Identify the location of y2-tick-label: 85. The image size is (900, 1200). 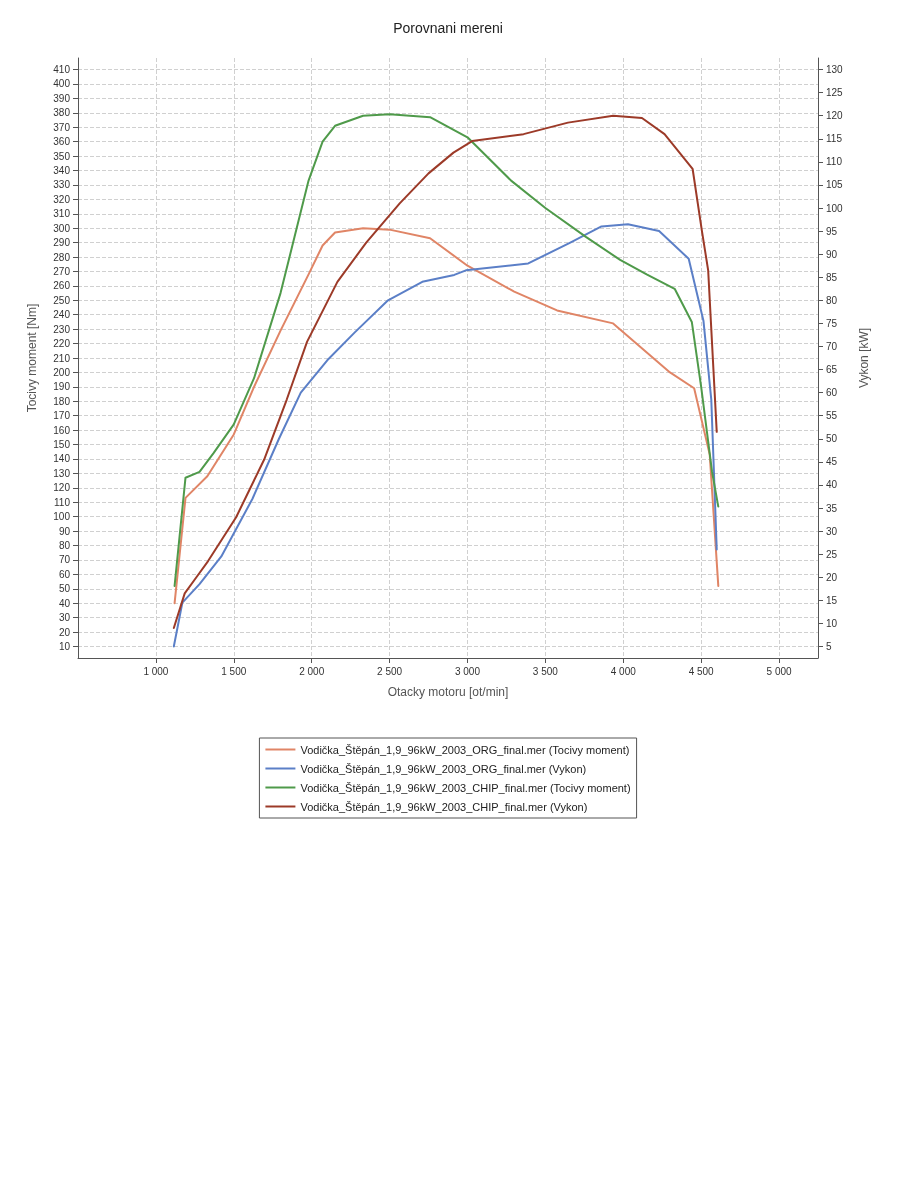
(832, 277).